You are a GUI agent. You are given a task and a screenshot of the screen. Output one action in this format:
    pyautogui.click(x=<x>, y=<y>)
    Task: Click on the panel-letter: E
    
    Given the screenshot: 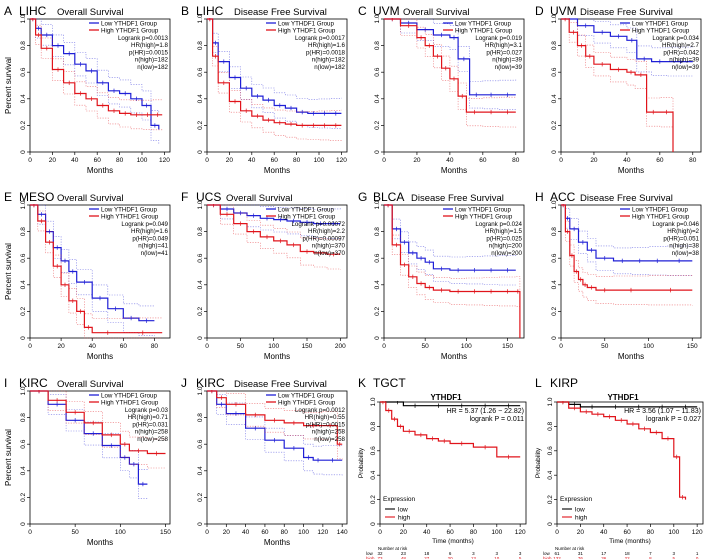 What is the action you would take?
    pyautogui.click(x=8, y=197)
    